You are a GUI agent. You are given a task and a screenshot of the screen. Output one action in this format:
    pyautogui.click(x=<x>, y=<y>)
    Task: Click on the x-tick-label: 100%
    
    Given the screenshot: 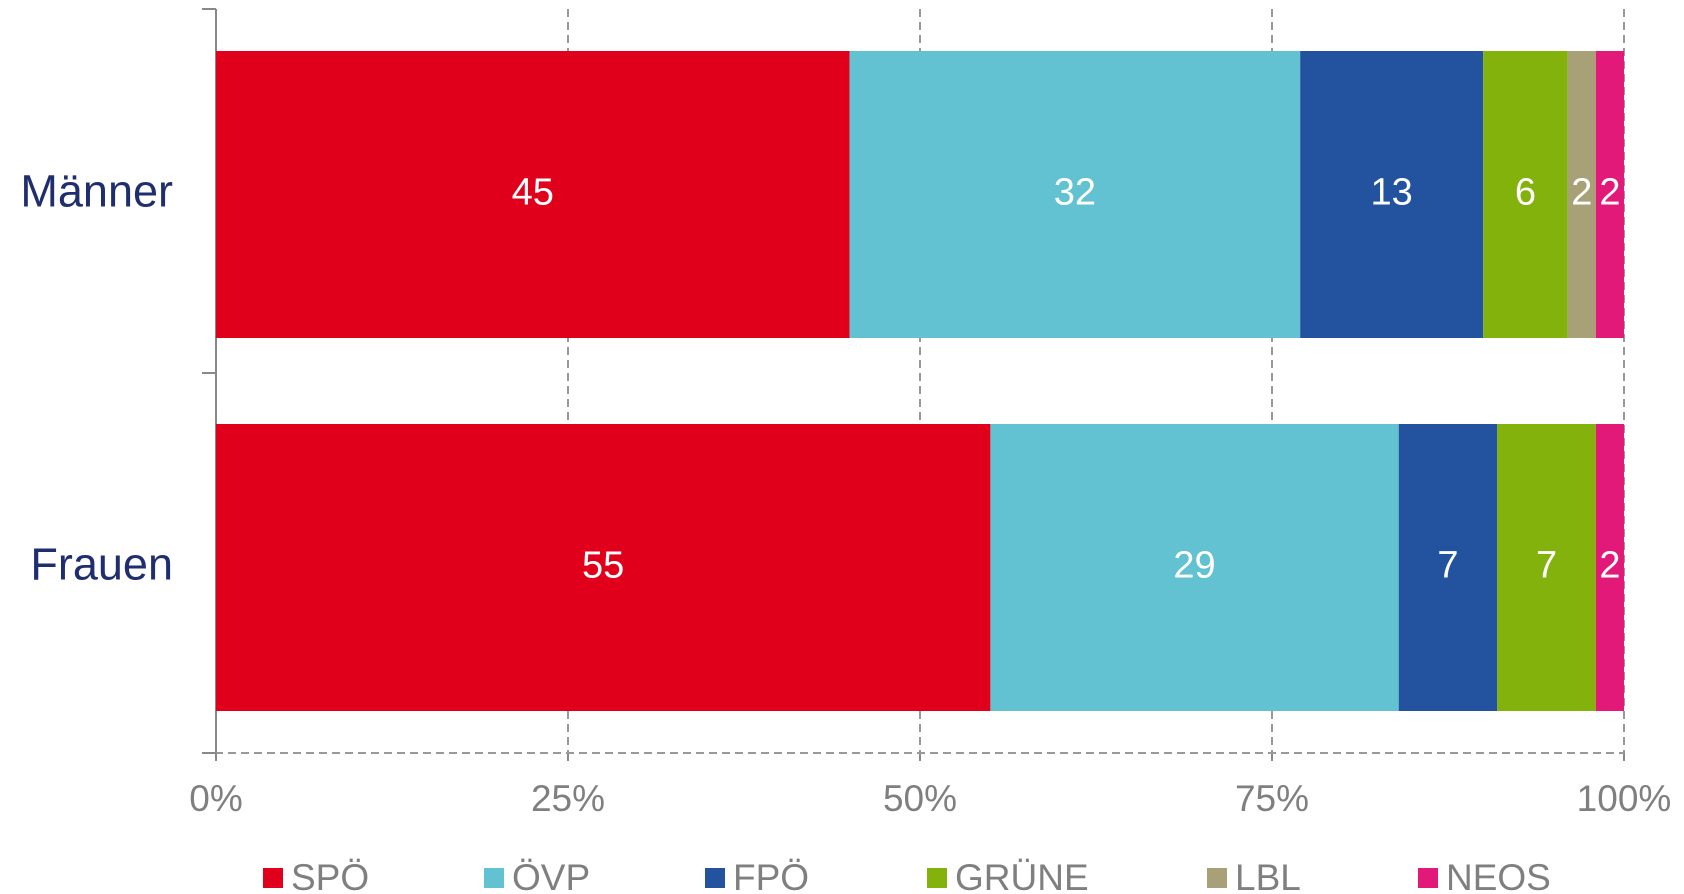 What is the action you would take?
    pyautogui.click(x=1624, y=798)
    